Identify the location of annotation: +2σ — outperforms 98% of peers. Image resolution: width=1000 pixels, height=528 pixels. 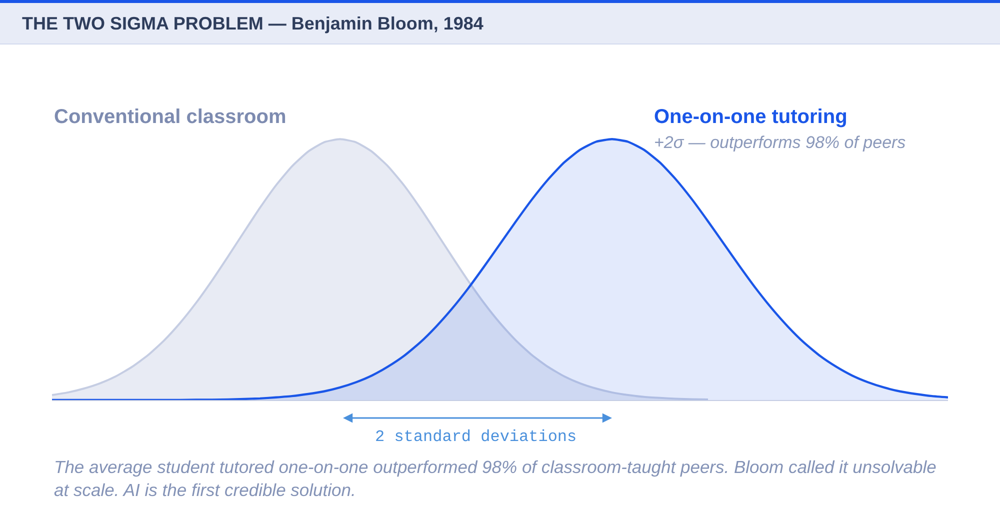
(780, 142).